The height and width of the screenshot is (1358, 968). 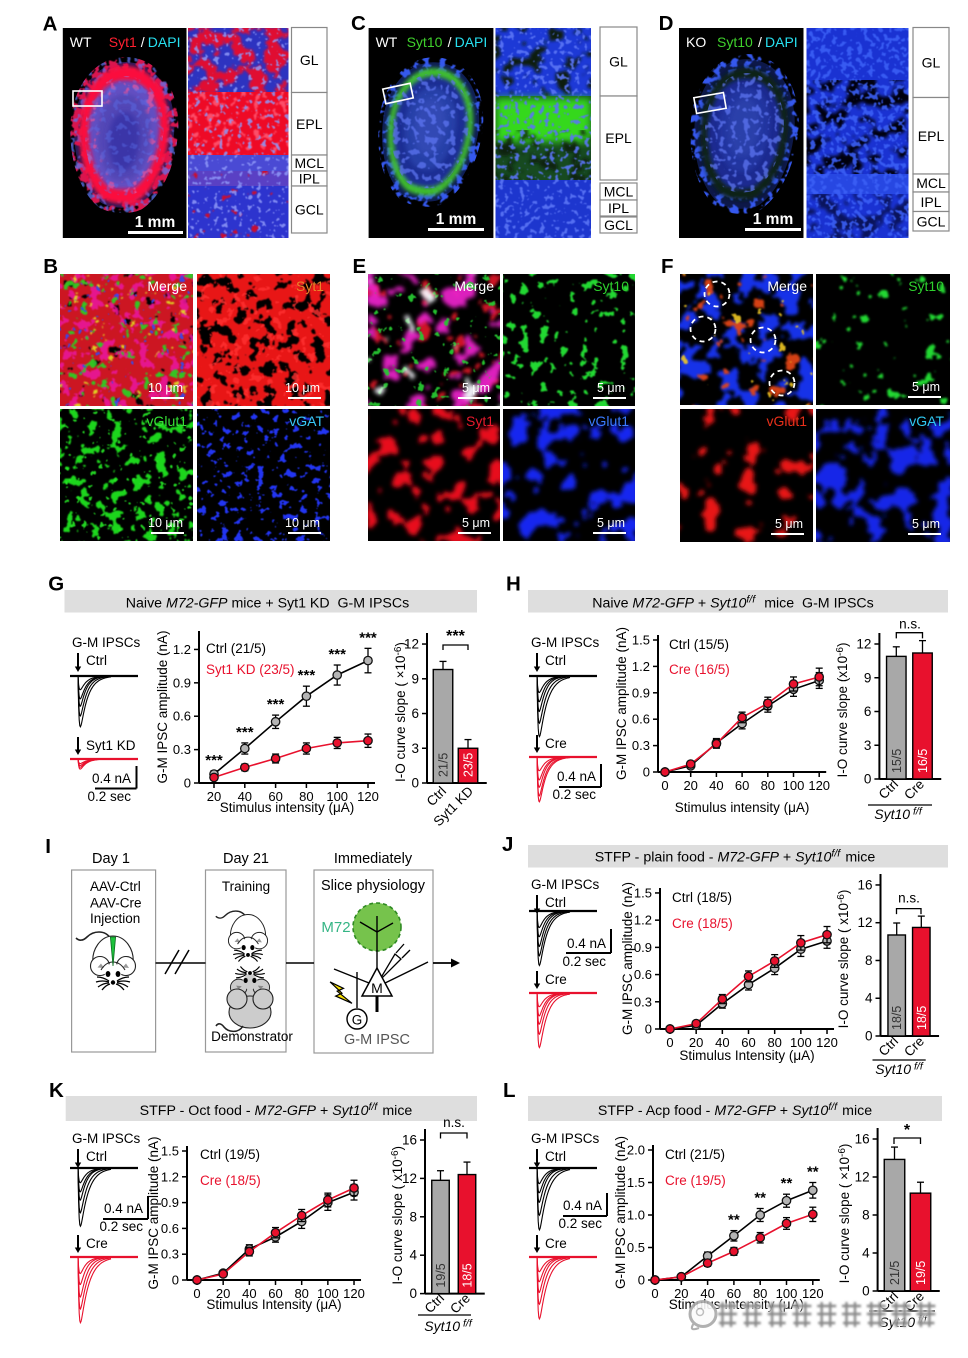 I want to click on svg-text: Syt1, so click(x=310, y=286).